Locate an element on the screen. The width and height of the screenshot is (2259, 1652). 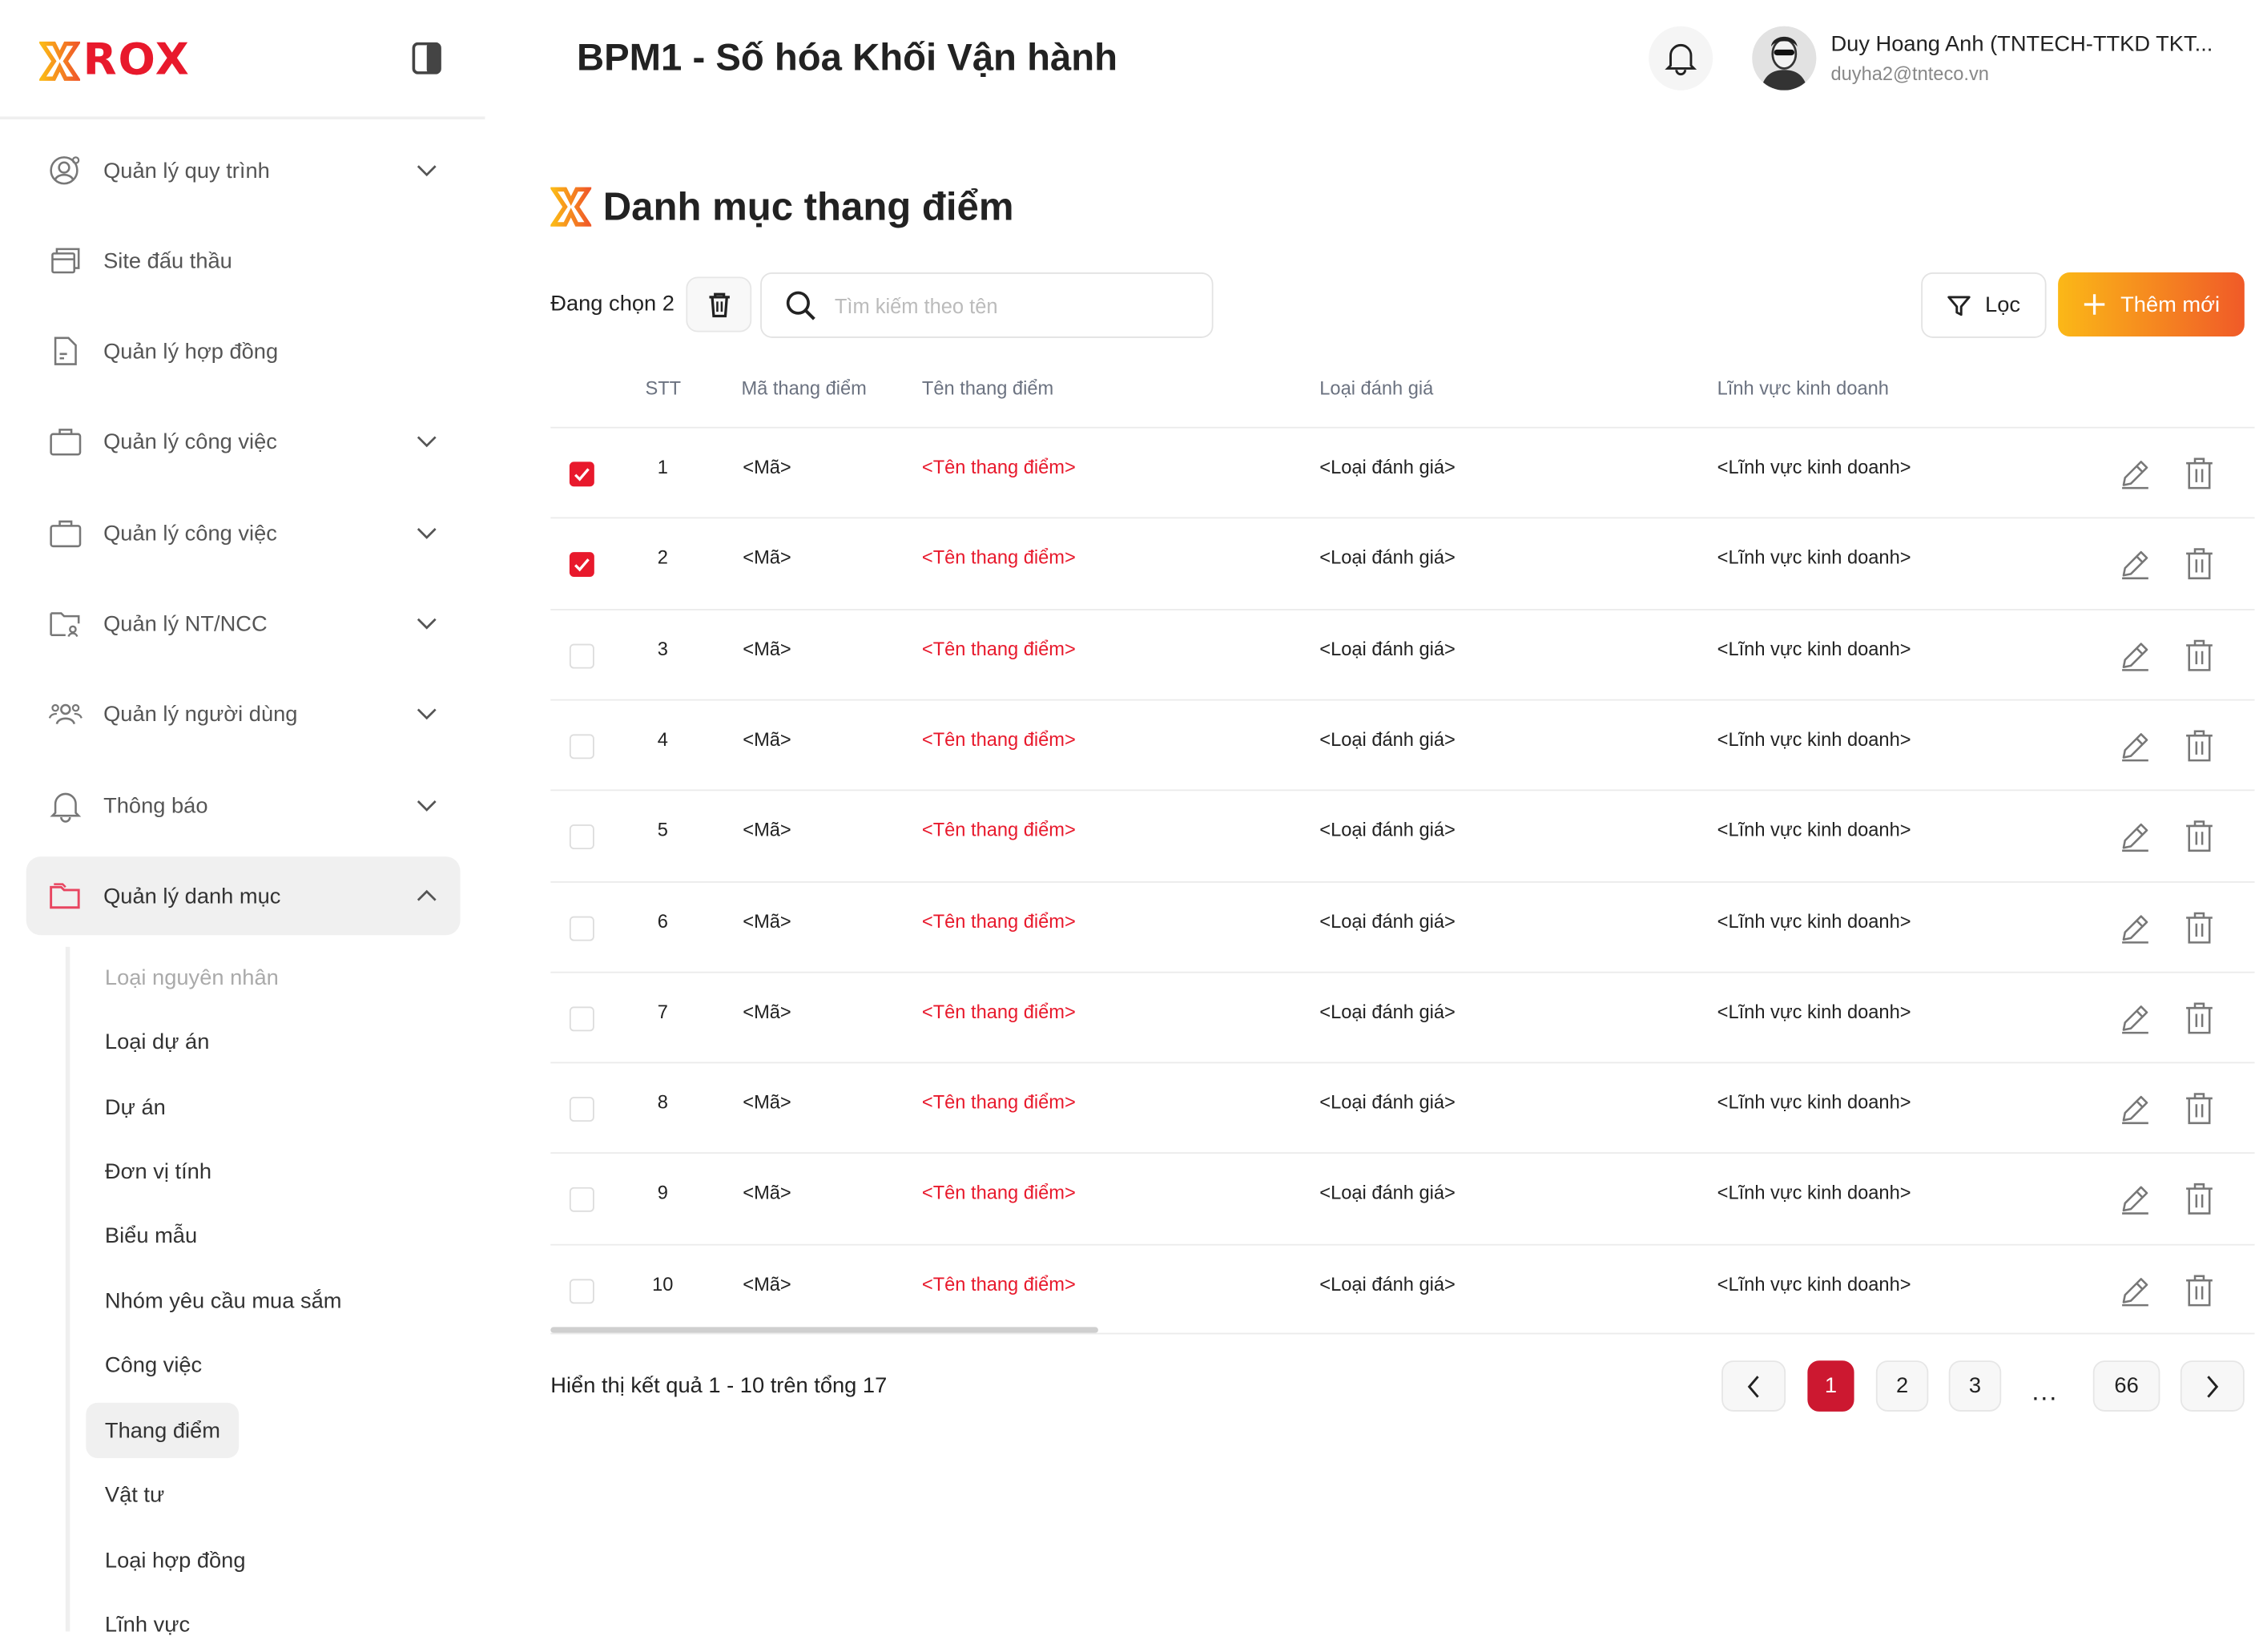
notification-button is located at coordinates (1681, 58).